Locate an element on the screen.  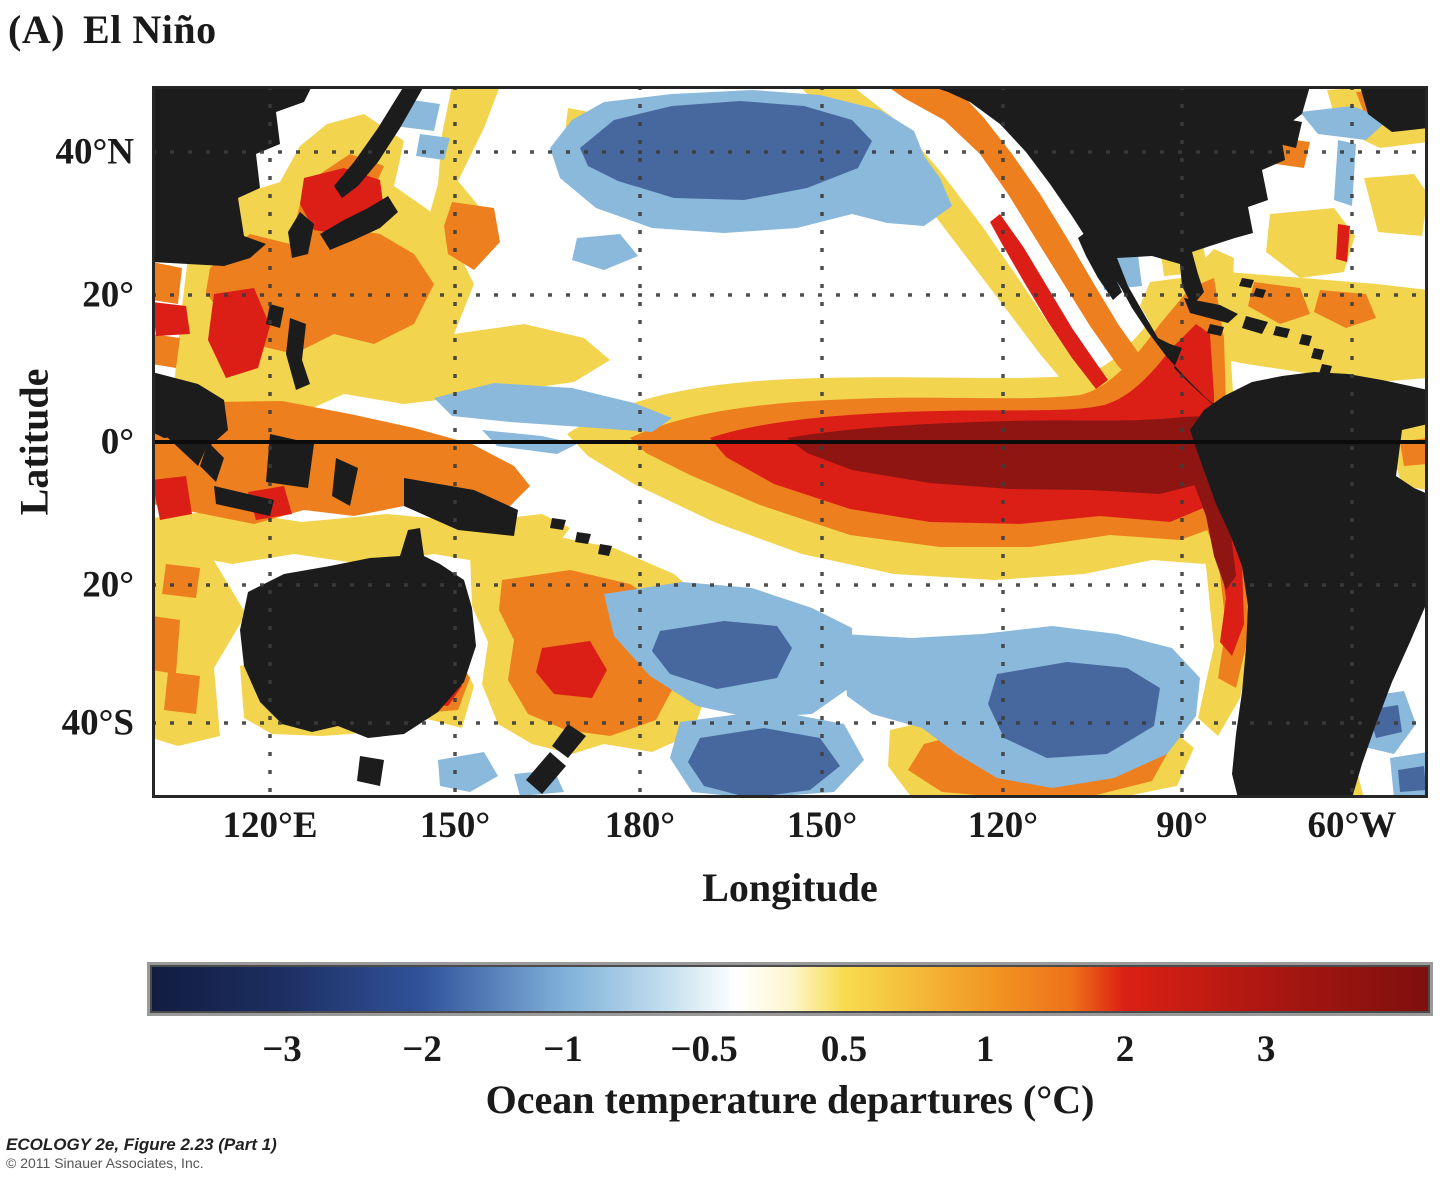
x-tick-label: 120°E is located at coordinates (270, 825).